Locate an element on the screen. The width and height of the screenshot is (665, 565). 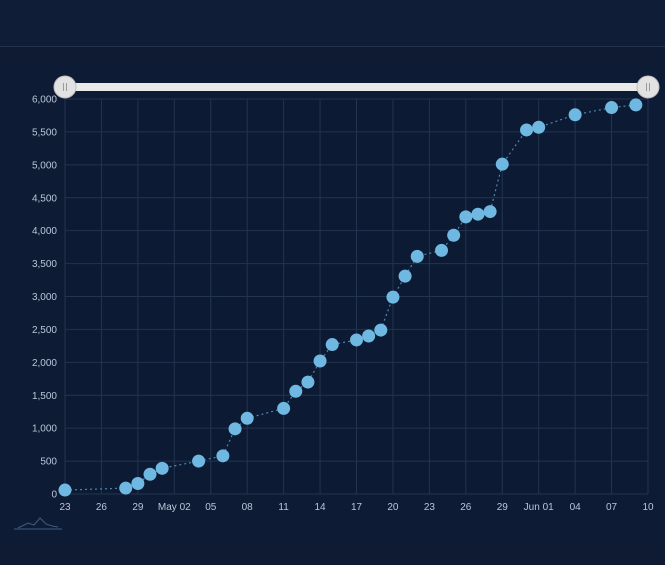
x-tick-label: 10 is located at coordinates (648, 507).